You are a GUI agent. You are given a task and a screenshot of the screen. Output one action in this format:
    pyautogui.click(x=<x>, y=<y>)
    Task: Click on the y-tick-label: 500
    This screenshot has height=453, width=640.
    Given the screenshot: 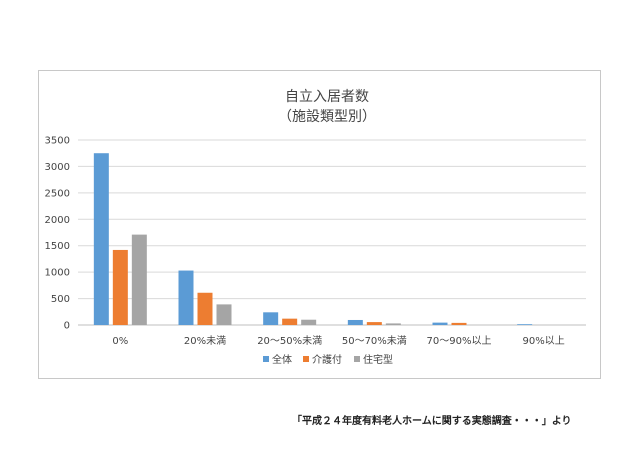 What is the action you would take?
    pyautogui.click(x=60, y=299)
    